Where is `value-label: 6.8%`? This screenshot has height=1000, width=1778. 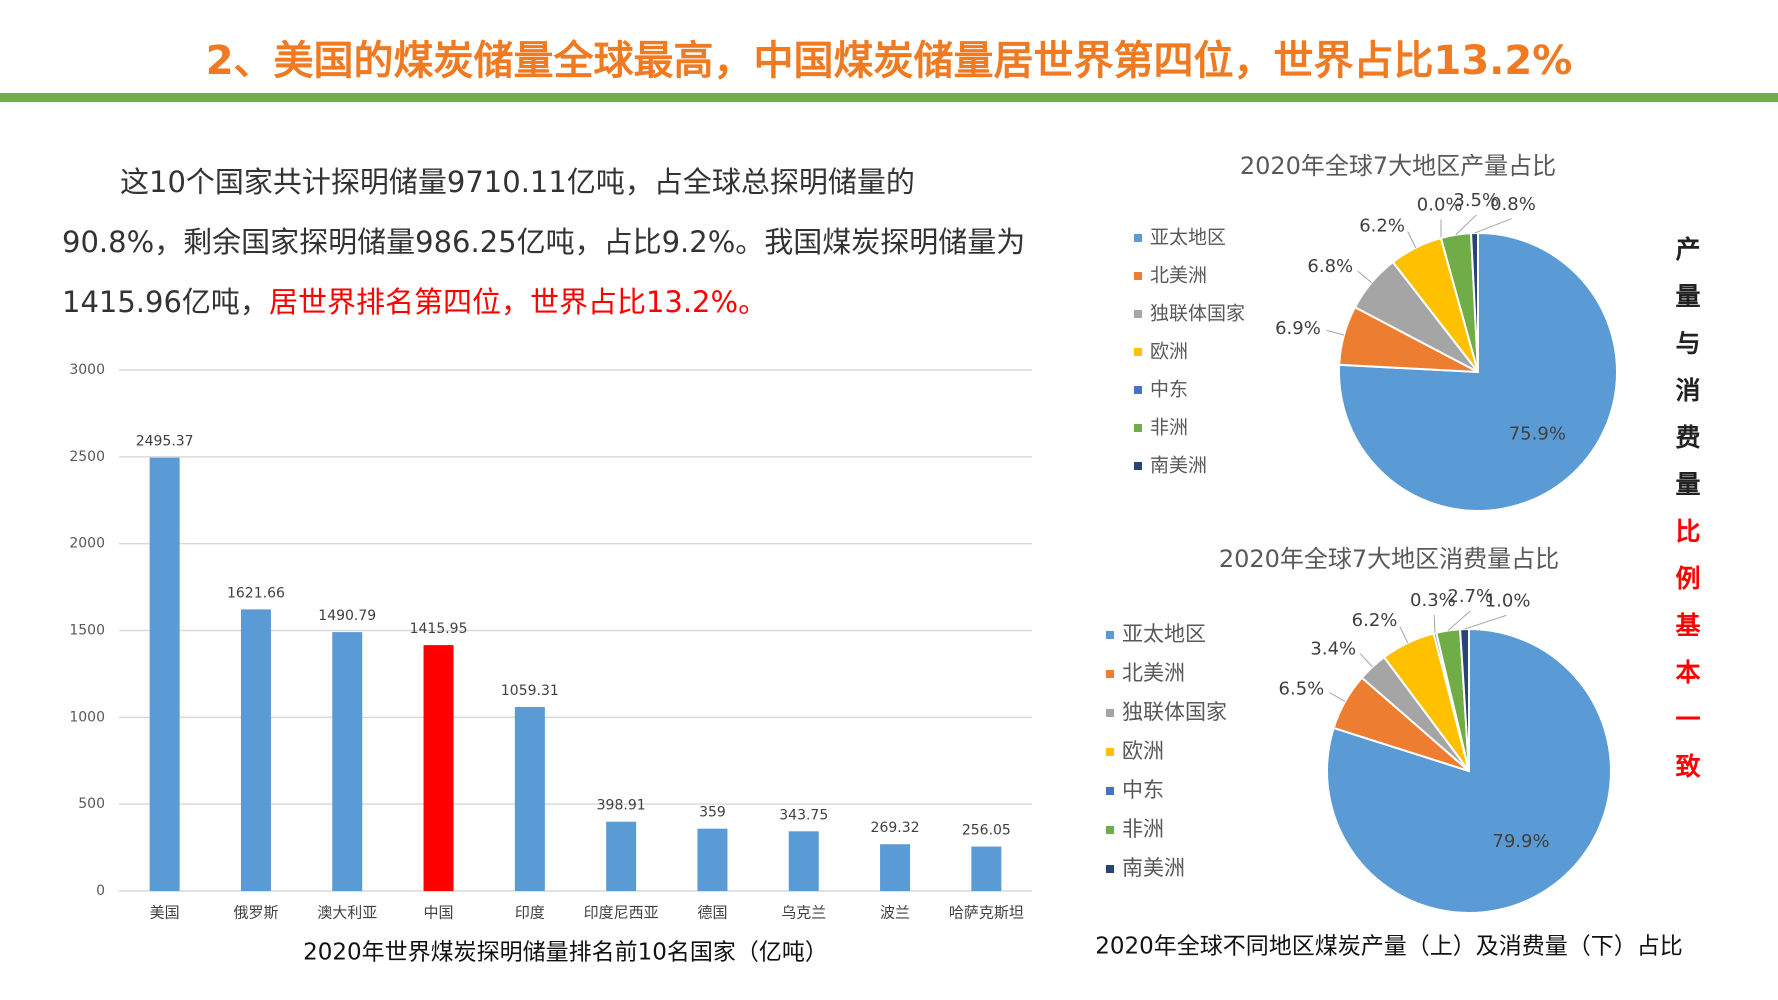
value-label: 6.8% is located at coordinates (1330, 266).